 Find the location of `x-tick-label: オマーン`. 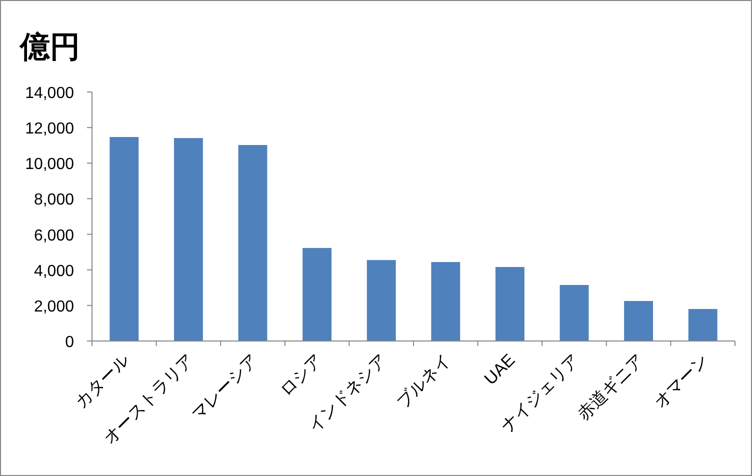

x-tick-label: オマーン is located at coordinates (681, 381).